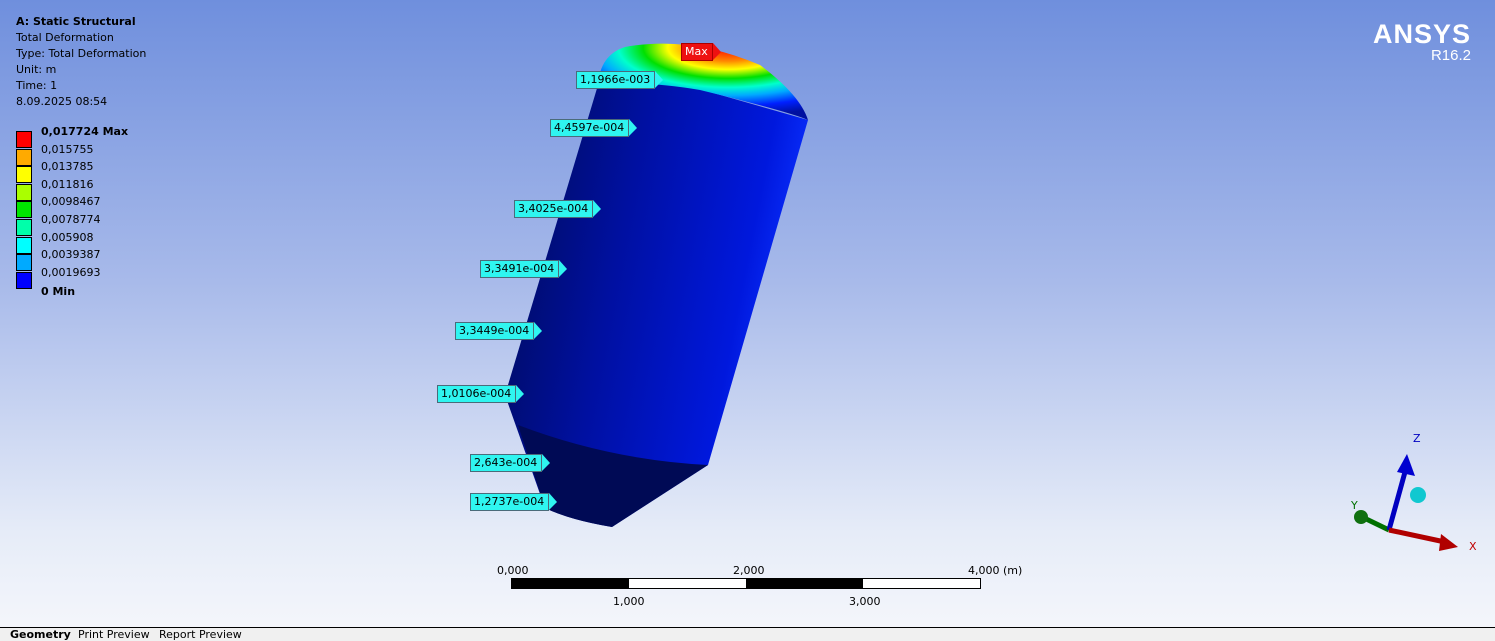  What do you see at coordinates (513, 570) in the screenshot?
I see `scale-label: 0,000` at bounding box center [513, 570].